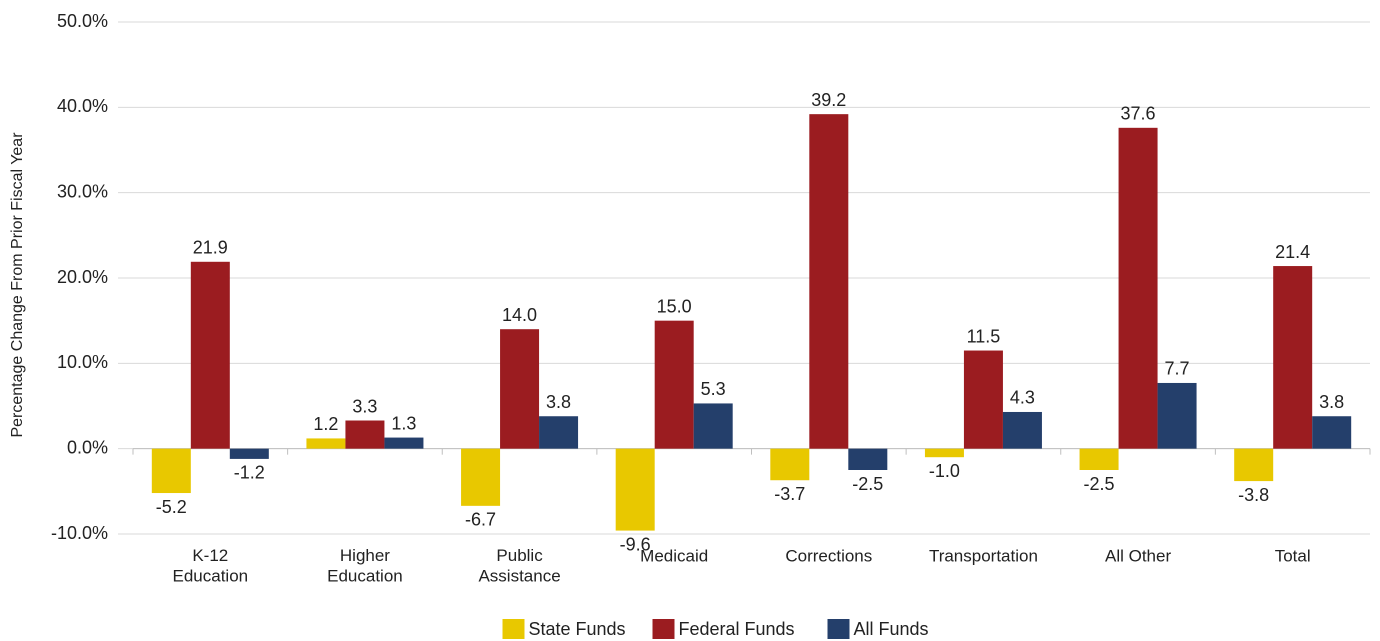 This screenshot has height=641, width=1380. Describe the element at coordinates (519, 565) in the screenshot. I see `x-tick-label: Public Assistance` at that location.